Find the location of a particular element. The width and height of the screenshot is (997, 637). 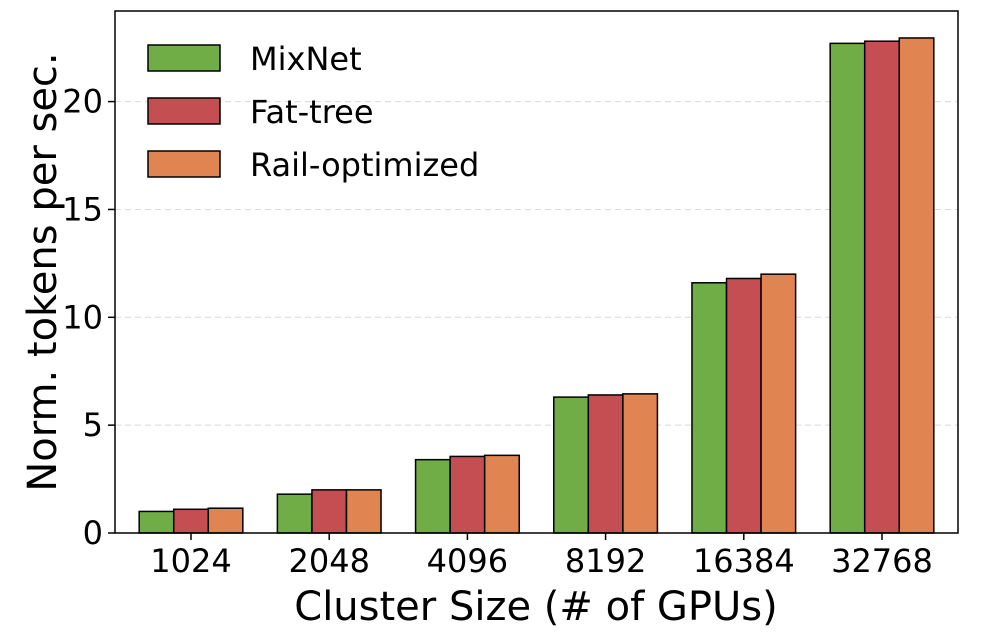

y-axis-title: Norm. tokens per sec. is located at coordinates (43, 271).